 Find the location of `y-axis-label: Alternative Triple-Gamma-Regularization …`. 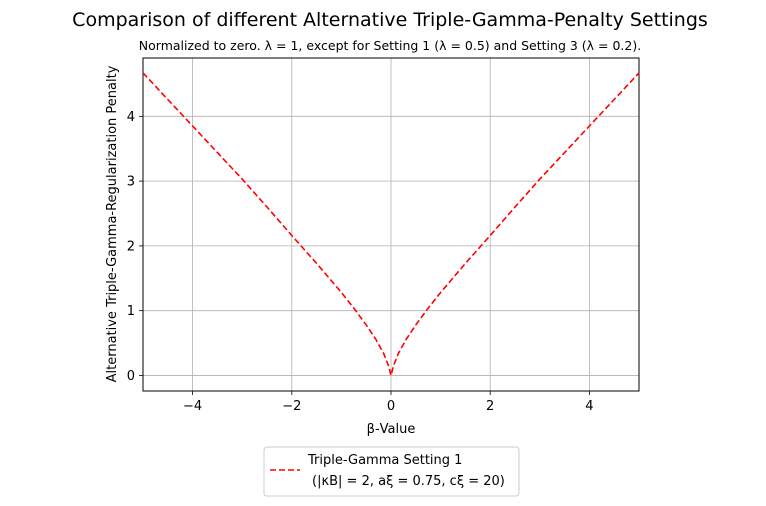

y-axis-label: Alternative Triple-Gamma-Regularization … is located at coordinates (112, 223).